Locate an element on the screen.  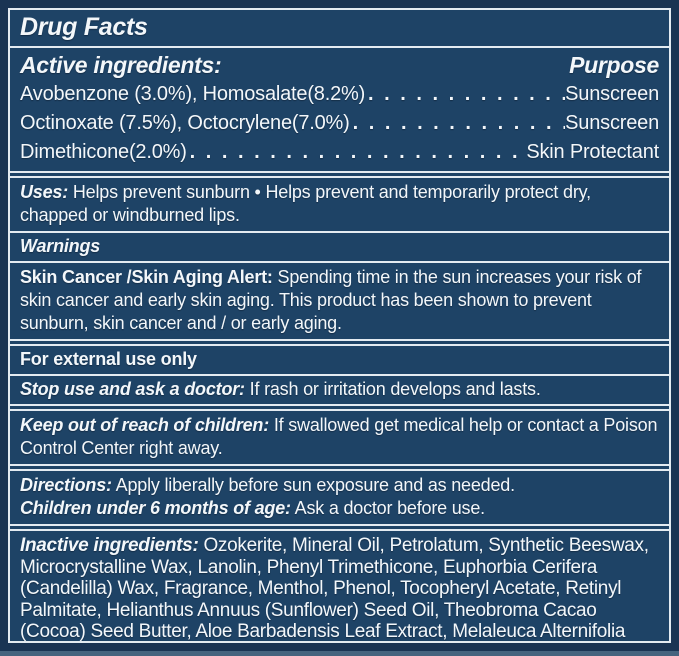
children-under-6-text: Ask a doctor before use. is located at coordinates (390, 508).